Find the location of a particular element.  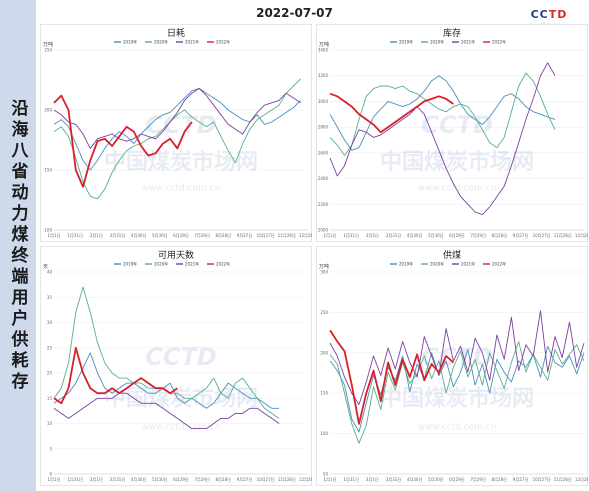

supply-xtick-label: 3月1日 is located at coordinates (372, 479).